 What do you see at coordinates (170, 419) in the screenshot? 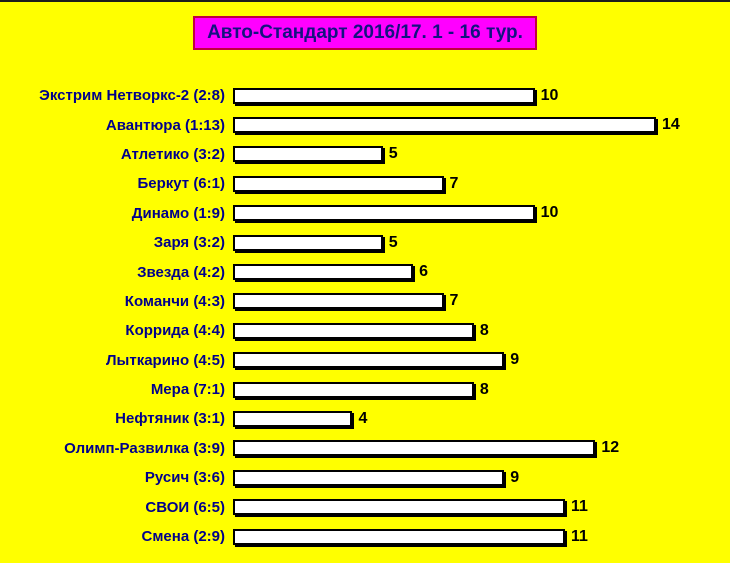
I see `category-label: Нефтяник (3:1)` at bounding box center [170, 419].